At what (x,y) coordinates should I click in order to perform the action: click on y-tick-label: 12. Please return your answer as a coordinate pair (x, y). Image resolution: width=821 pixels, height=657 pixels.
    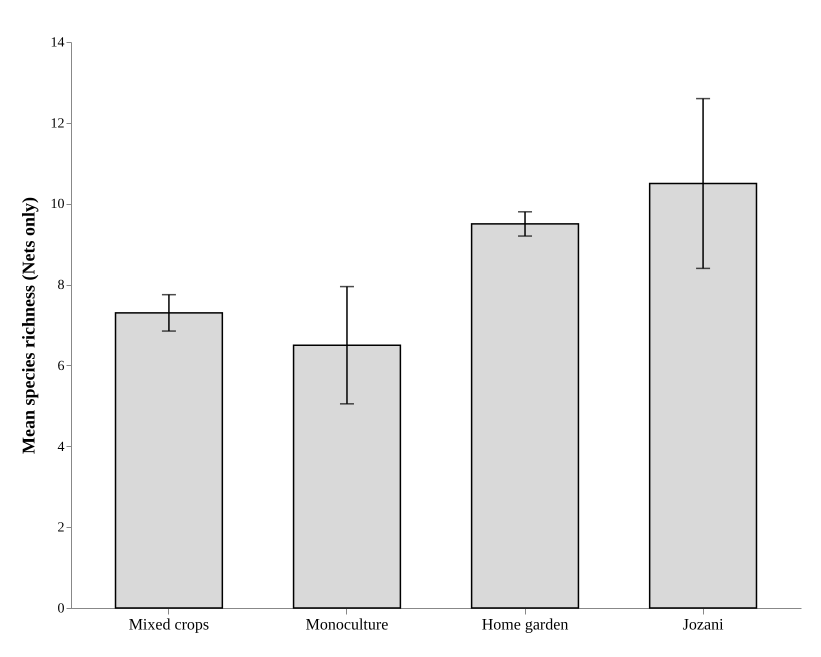
    Looking at the image, I should click on (57, 124).